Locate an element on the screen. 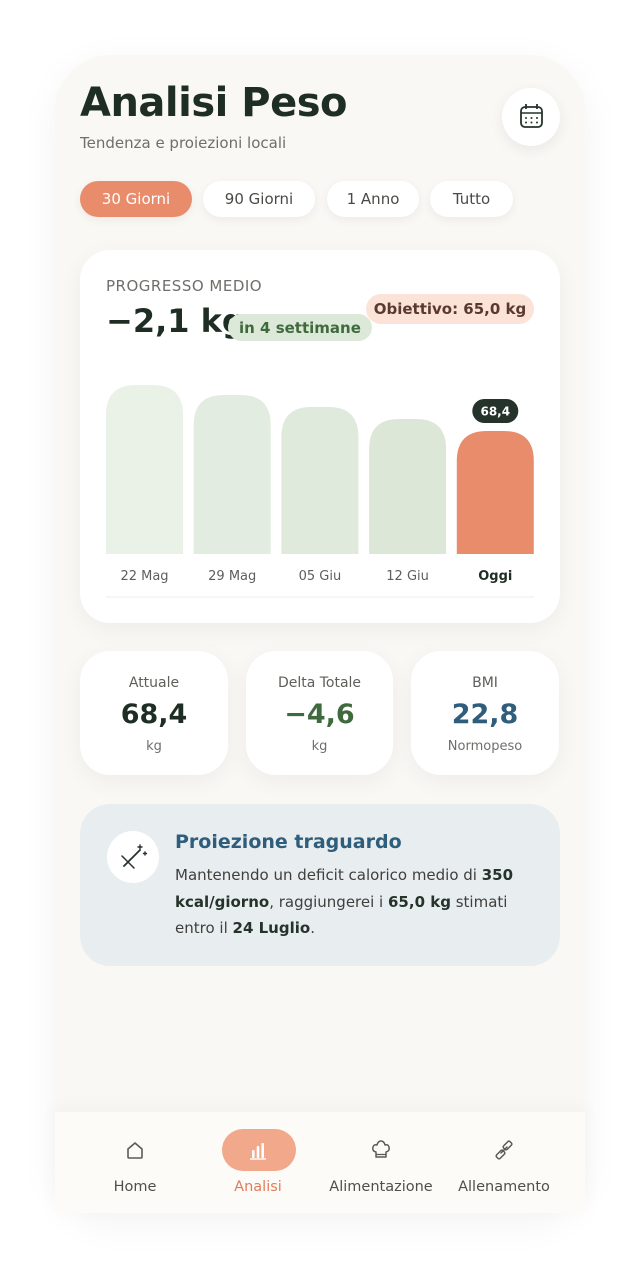  nav-label: Analisi is located at coordinates (258, 1187).